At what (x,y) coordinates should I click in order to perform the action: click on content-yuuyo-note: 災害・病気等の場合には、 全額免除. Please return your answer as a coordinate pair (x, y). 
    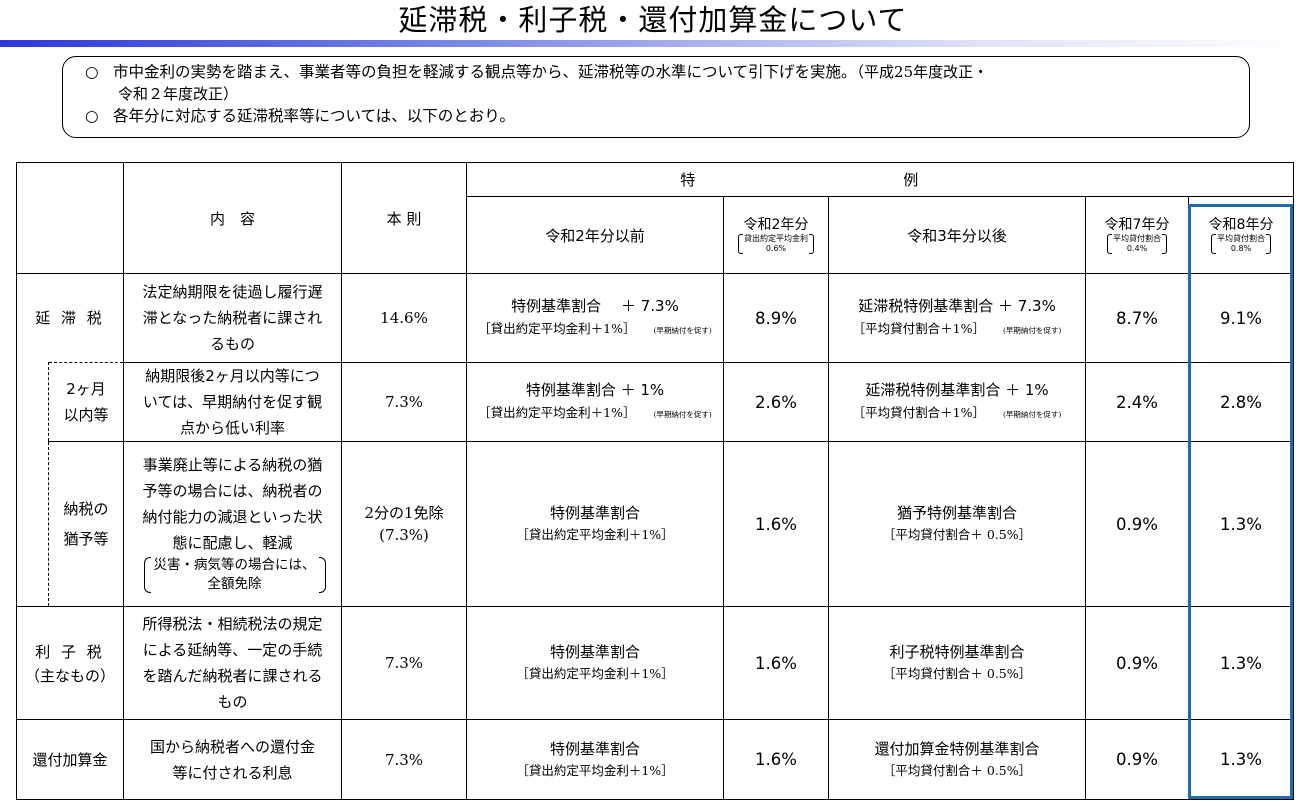
    Looking at the image, I should click on (234, 575).